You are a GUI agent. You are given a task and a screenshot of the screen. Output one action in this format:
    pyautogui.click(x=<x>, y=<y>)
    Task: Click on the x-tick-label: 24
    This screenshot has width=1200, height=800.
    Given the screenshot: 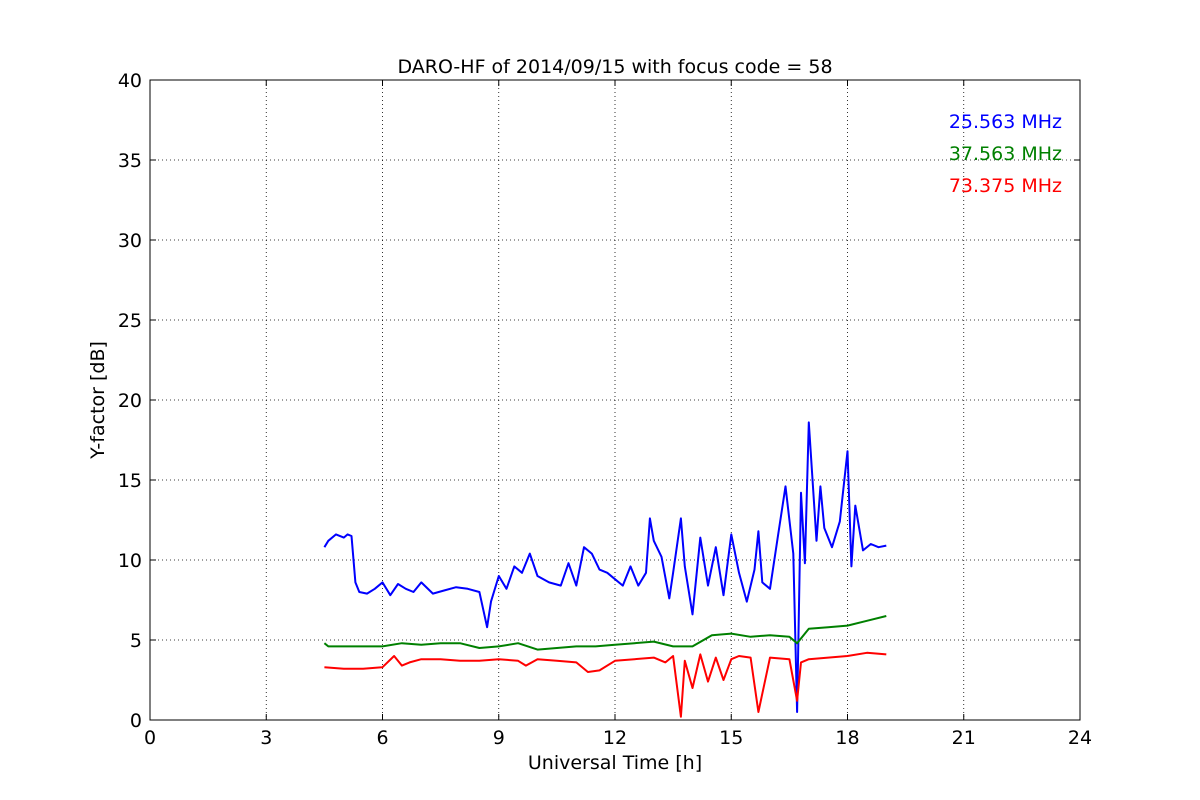 What is the action you would take?
    pyautogui.click(x=1080, y=738)
    